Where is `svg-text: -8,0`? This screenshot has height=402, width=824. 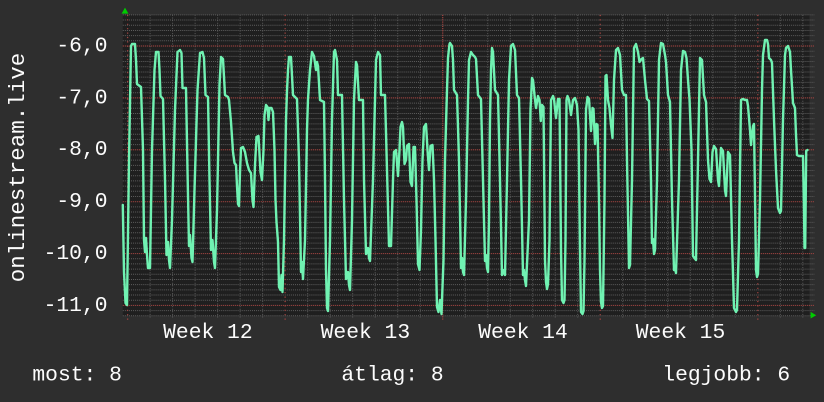 svg-text: -8,0 is located at coordinates (81, 150).